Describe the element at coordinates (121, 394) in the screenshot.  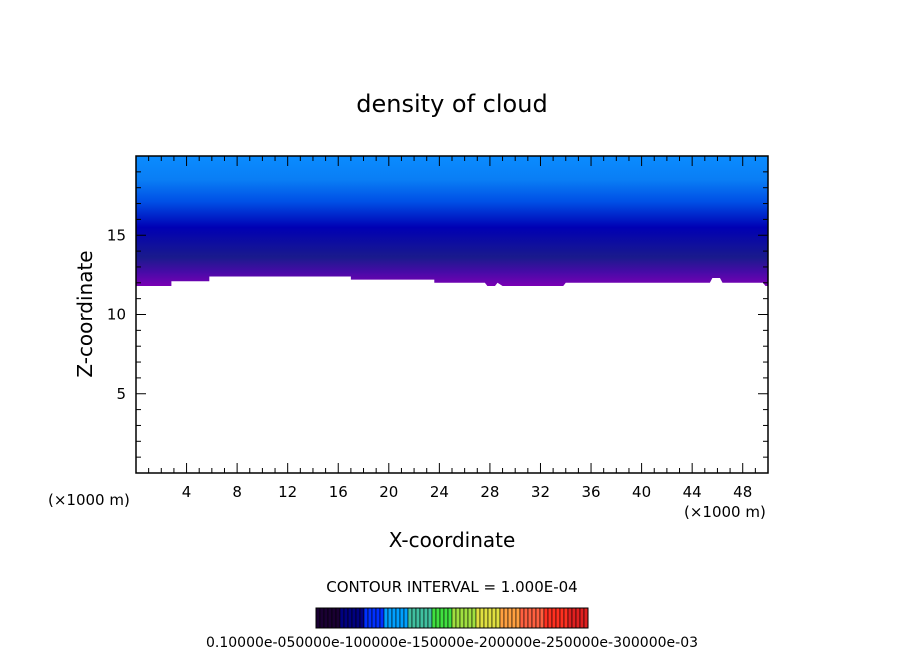
I see `y-tick-label: 5` at that location.